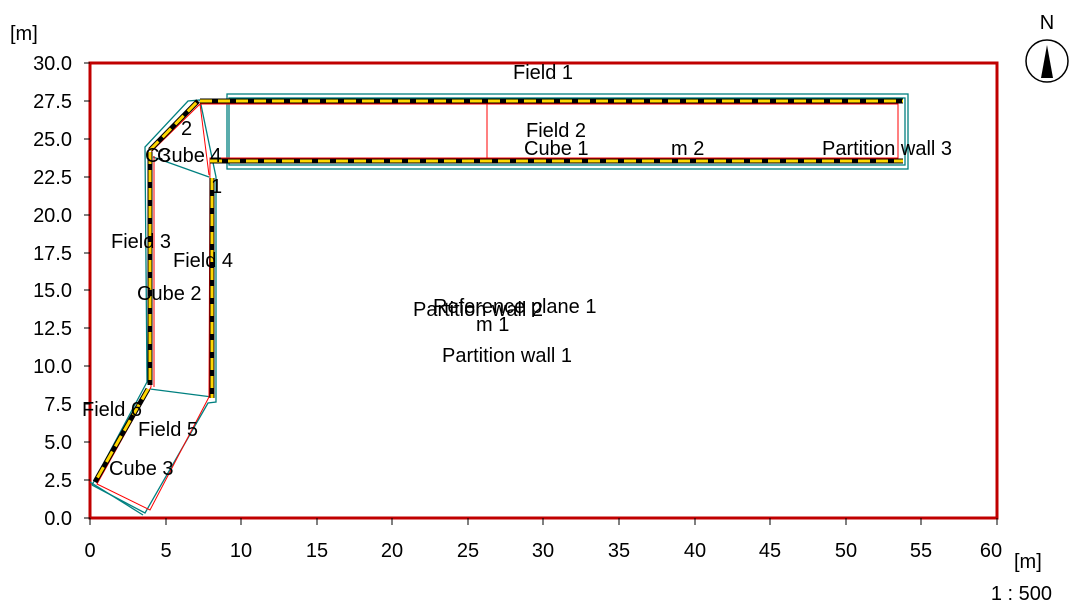 This screenshot has width=1077, height=605. Describe the element at coordinates (556, 131) in the screenshot. I see `field-2-label: Field 2` at that location.